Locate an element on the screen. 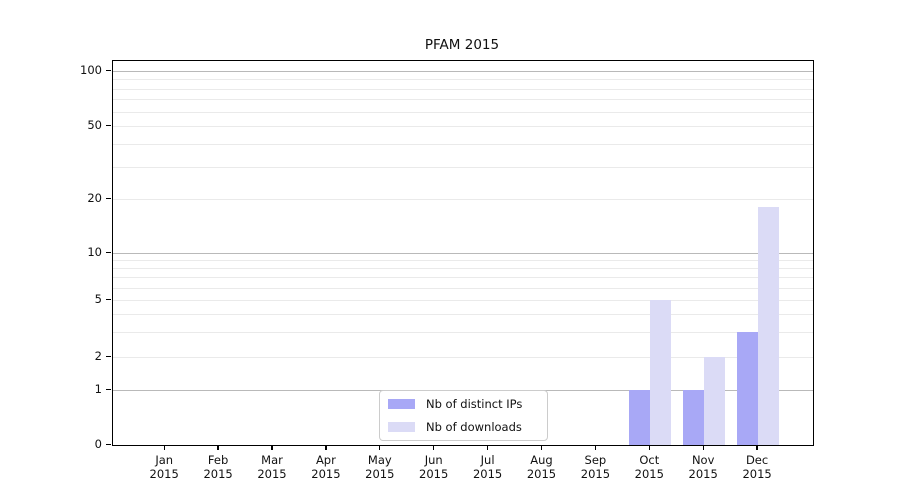 Image resolution: width=900 pixels, height=500 pixels. x-tick-label: Apr 2015 is located at coordinates (326, 467).